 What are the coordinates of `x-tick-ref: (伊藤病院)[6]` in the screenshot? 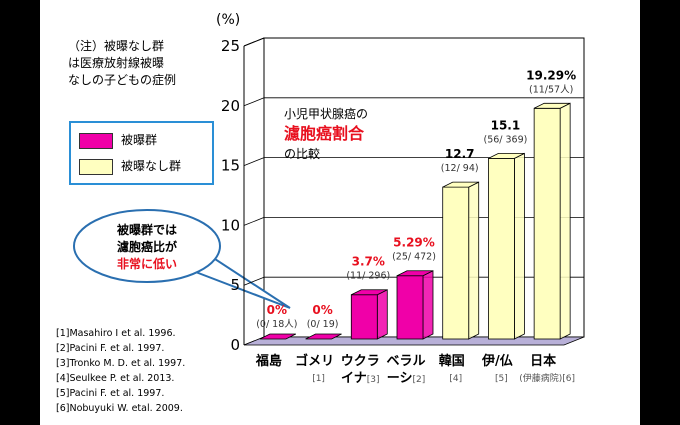 It's located at (547, 378).